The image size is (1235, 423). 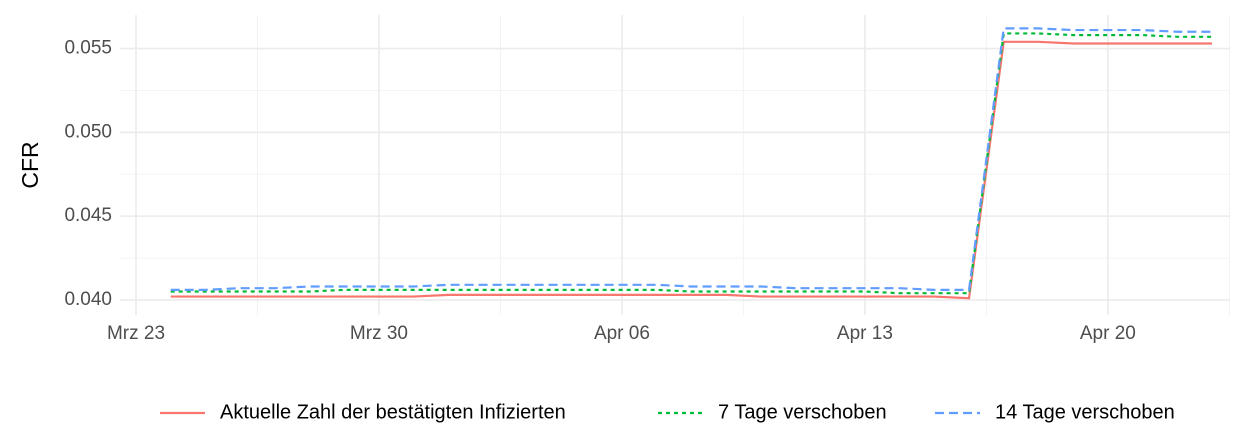 I want to click on legend-label: 14 Tage verschoben, so click(x=1085, y=412).